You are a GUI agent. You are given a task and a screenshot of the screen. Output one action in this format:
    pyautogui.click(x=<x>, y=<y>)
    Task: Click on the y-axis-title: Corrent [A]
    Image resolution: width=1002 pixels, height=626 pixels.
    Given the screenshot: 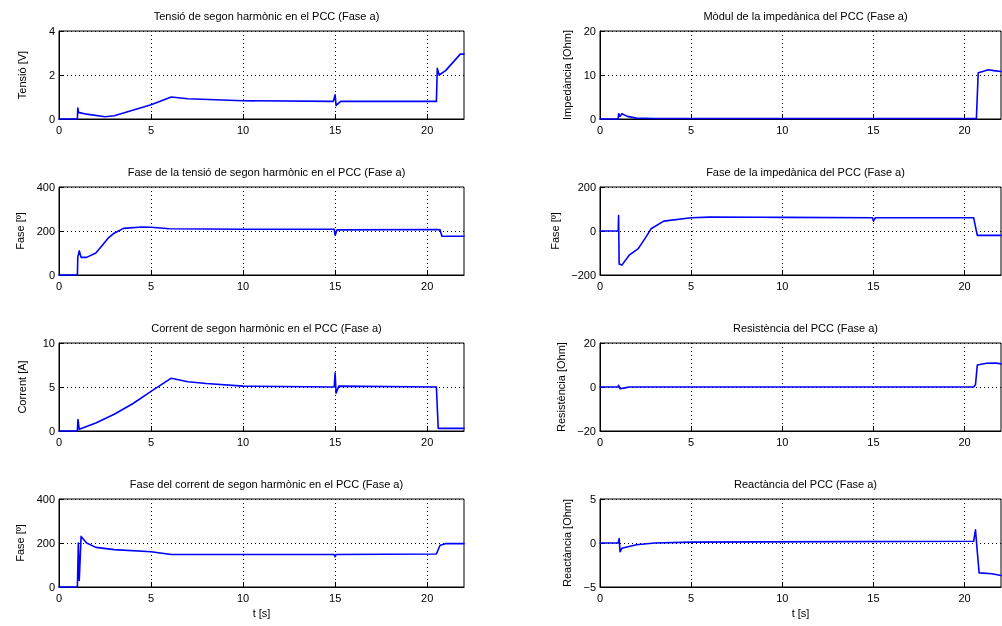 What is the action you would take?
    pyautogui.click(x=21, y=387)
    